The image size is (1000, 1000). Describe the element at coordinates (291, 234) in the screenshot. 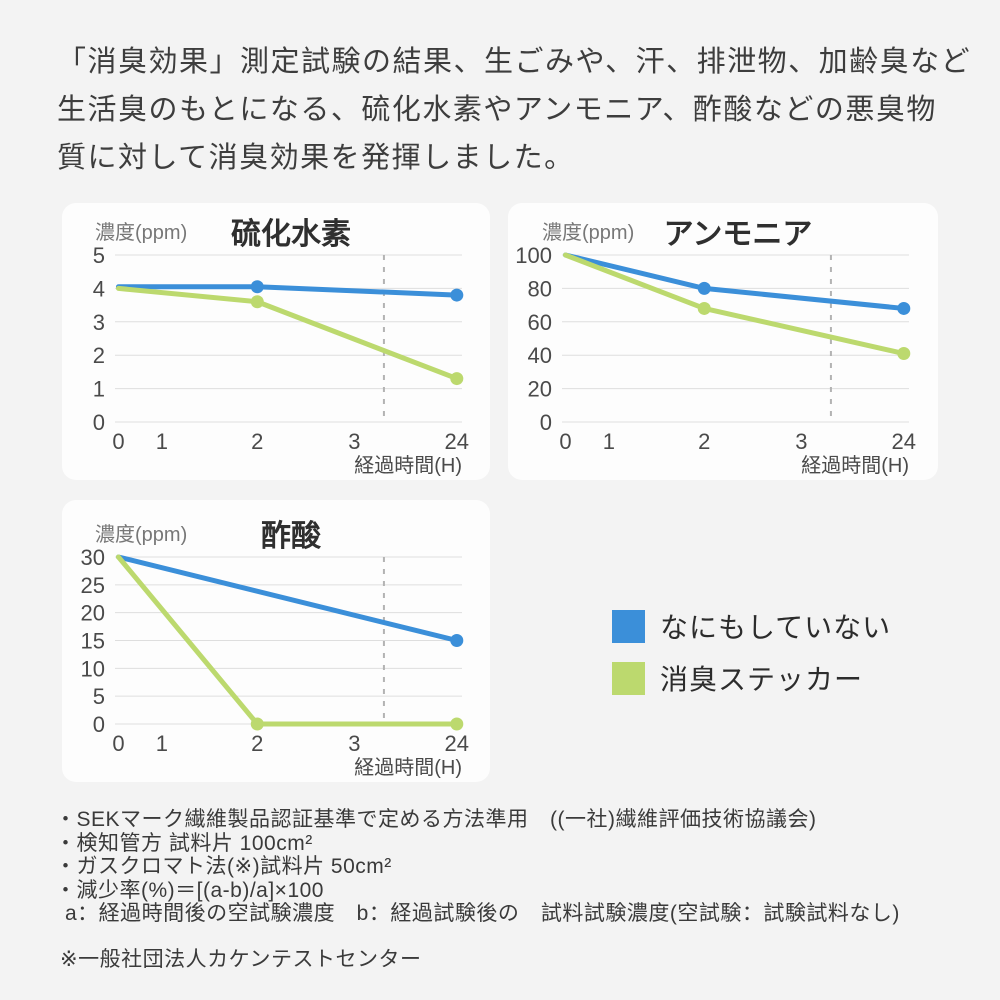

I see `svg-text: 硫化水素` at that location.